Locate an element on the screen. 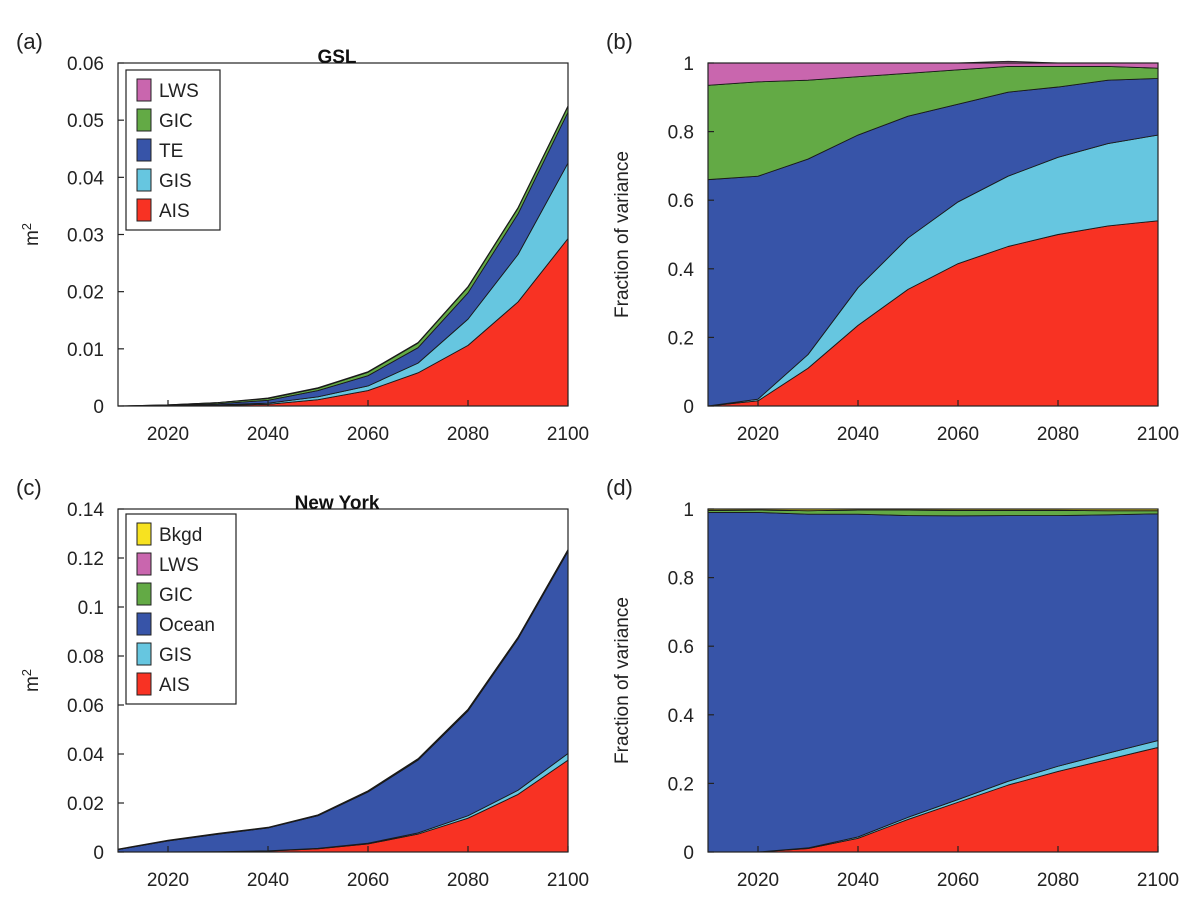 The width and height of the screenshot is (1200, 908). legend-swatch-te is located at coordinates (144, 150).